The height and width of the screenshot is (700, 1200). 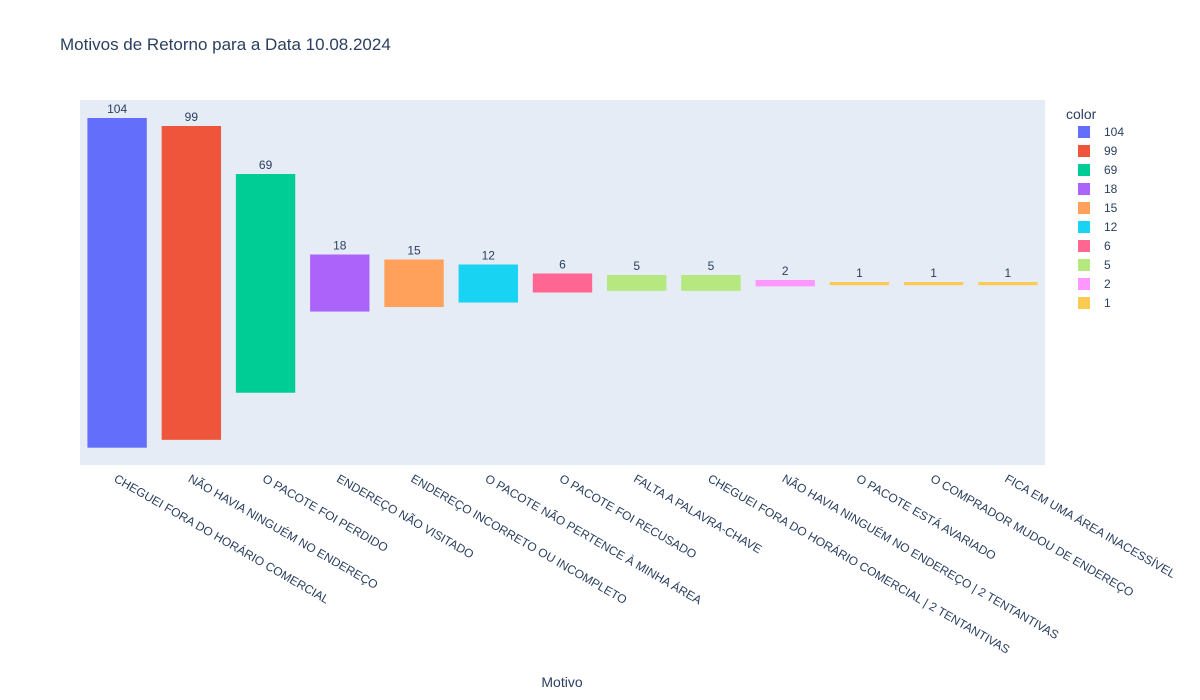 I want to click on legend-label-4: 18, so click(x=1111, y=189).